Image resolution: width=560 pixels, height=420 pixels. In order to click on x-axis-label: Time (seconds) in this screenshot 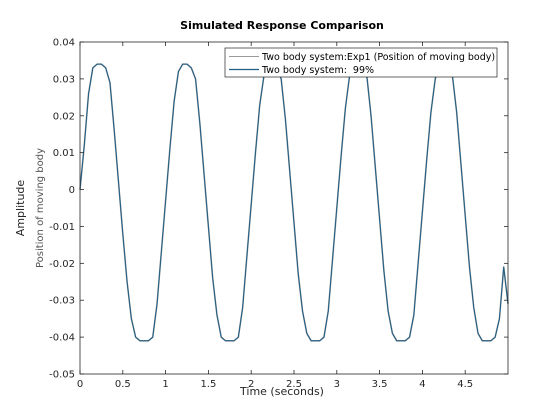, I will do `click(281, 391)`.